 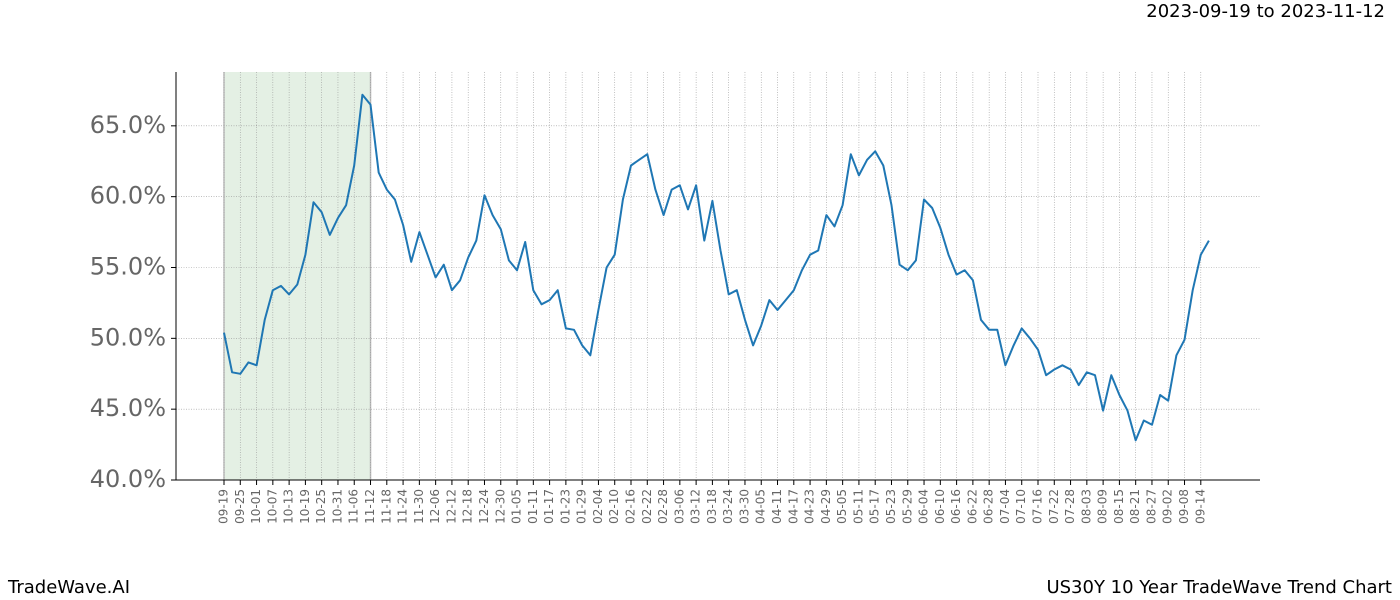 I want to click on x-tick-label: 02-16, so click(x=631, y=506).